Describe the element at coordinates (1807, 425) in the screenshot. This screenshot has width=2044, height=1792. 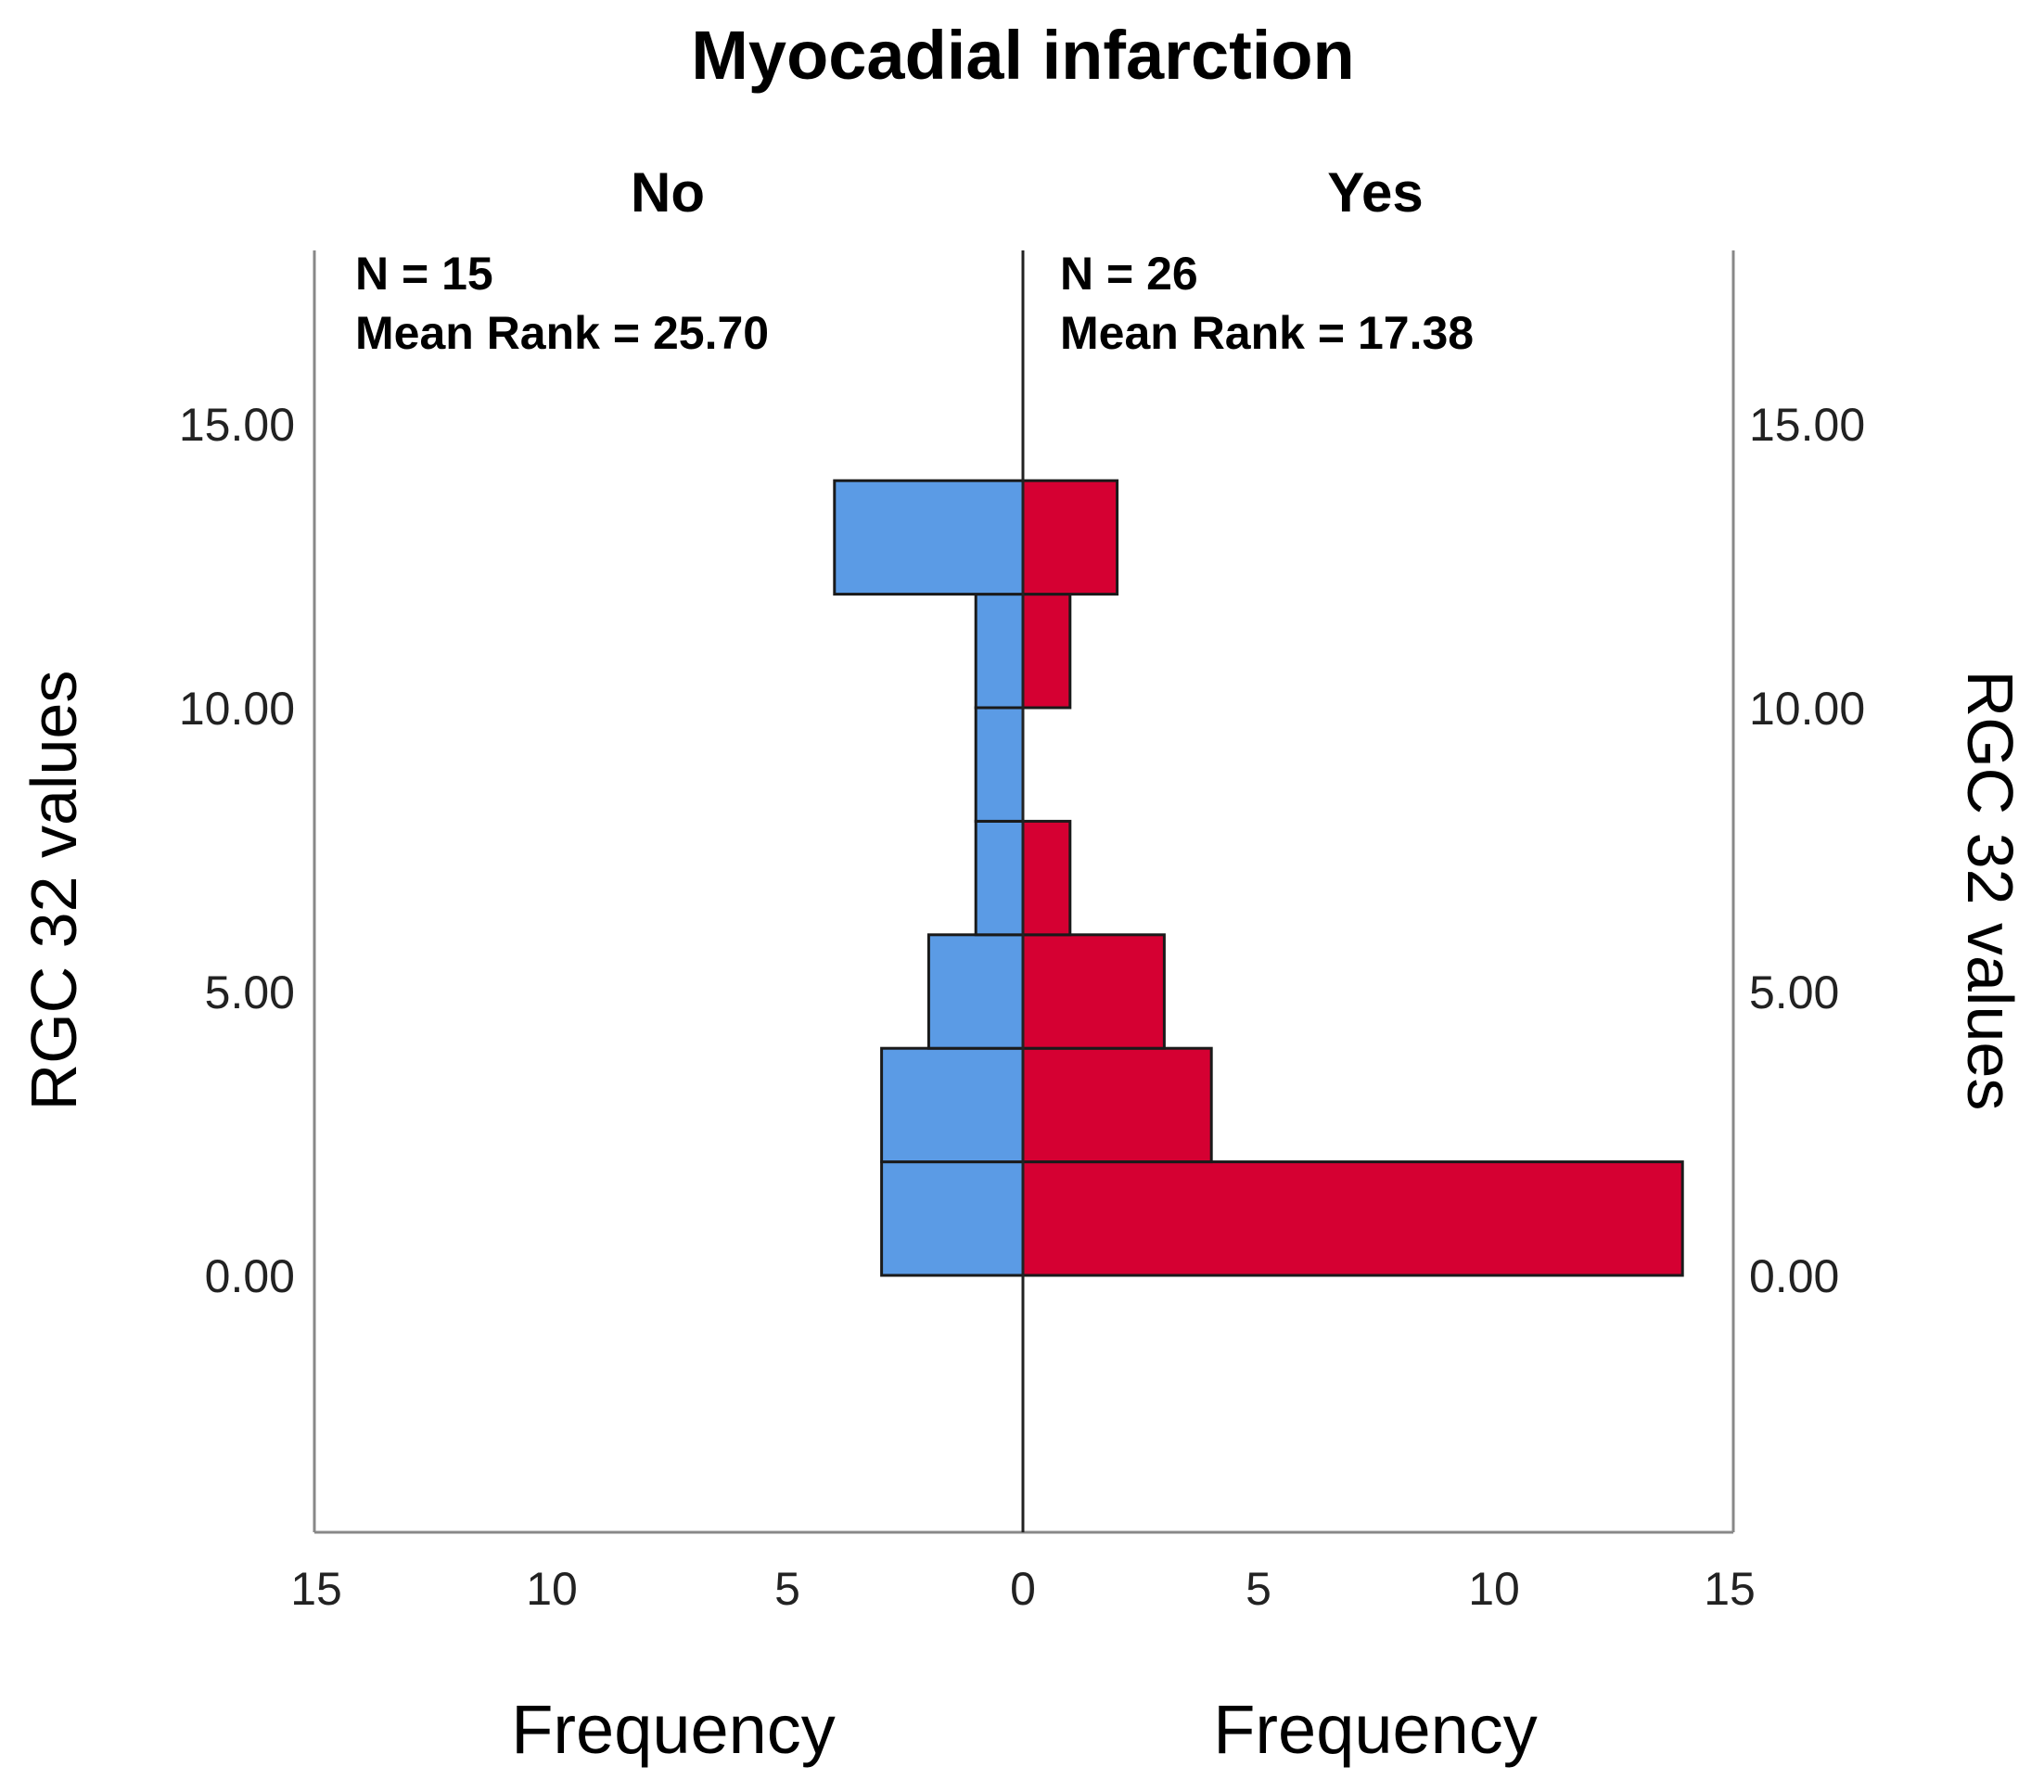
I see `y-tick-right: 15.00` at that location.